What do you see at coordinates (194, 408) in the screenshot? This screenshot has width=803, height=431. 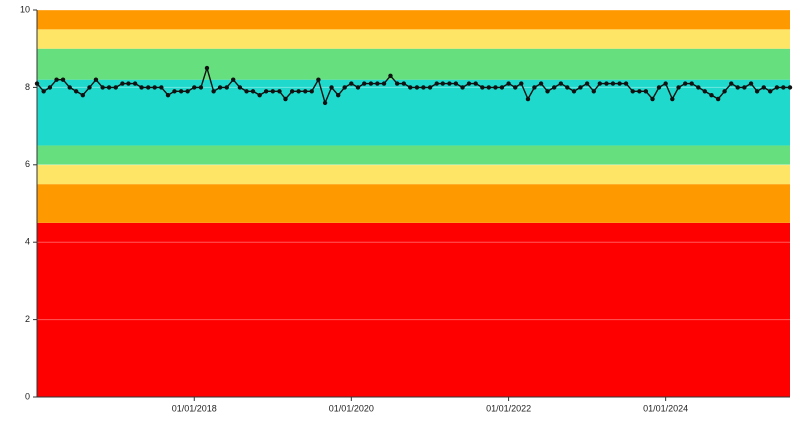 I see `x-tick-label: 01/01/2018` at bounding box center [194, 408].